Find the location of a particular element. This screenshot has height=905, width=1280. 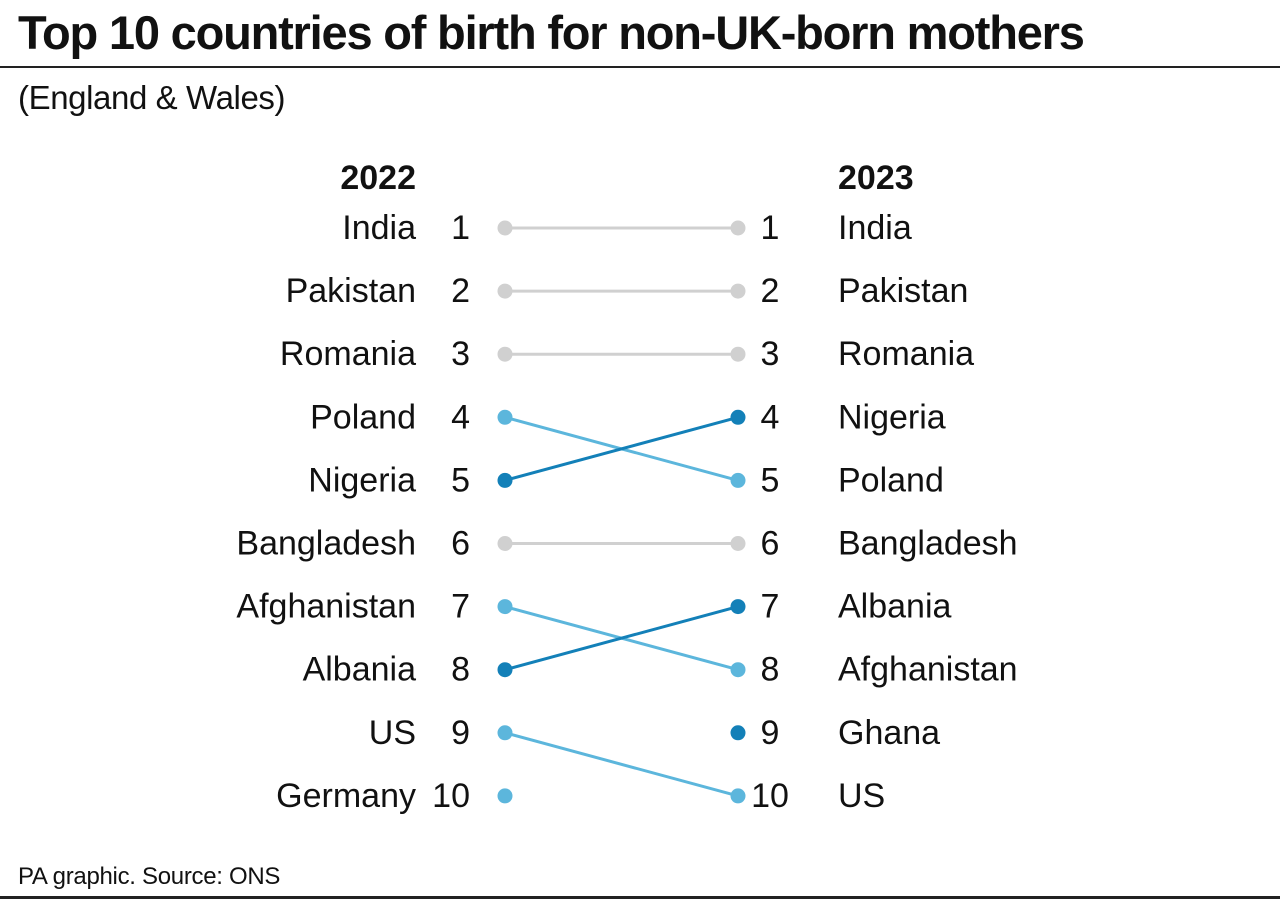

rank-dots is located at coordinates (621, 512).